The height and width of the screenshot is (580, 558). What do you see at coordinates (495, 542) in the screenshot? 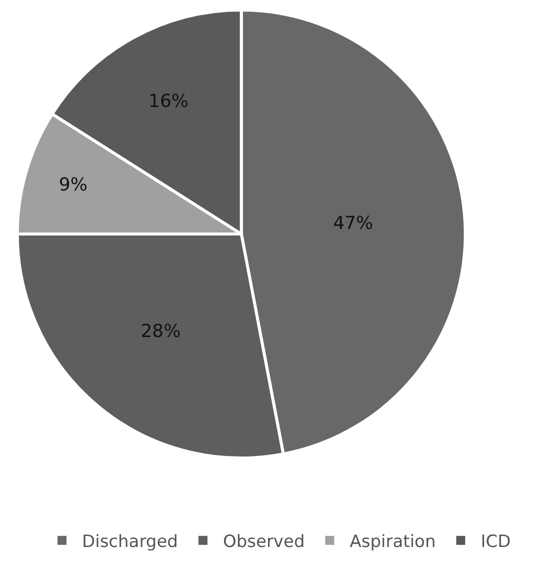
I see `legend-label: ICD` at bounding box center [495, 542].